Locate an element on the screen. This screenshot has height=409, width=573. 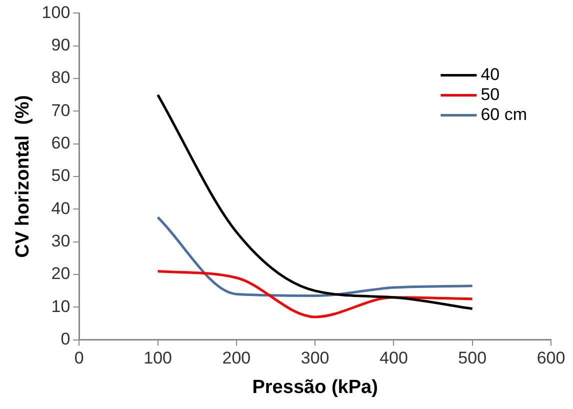
y-tick-label: 20 is located at coordinates (60, 274).